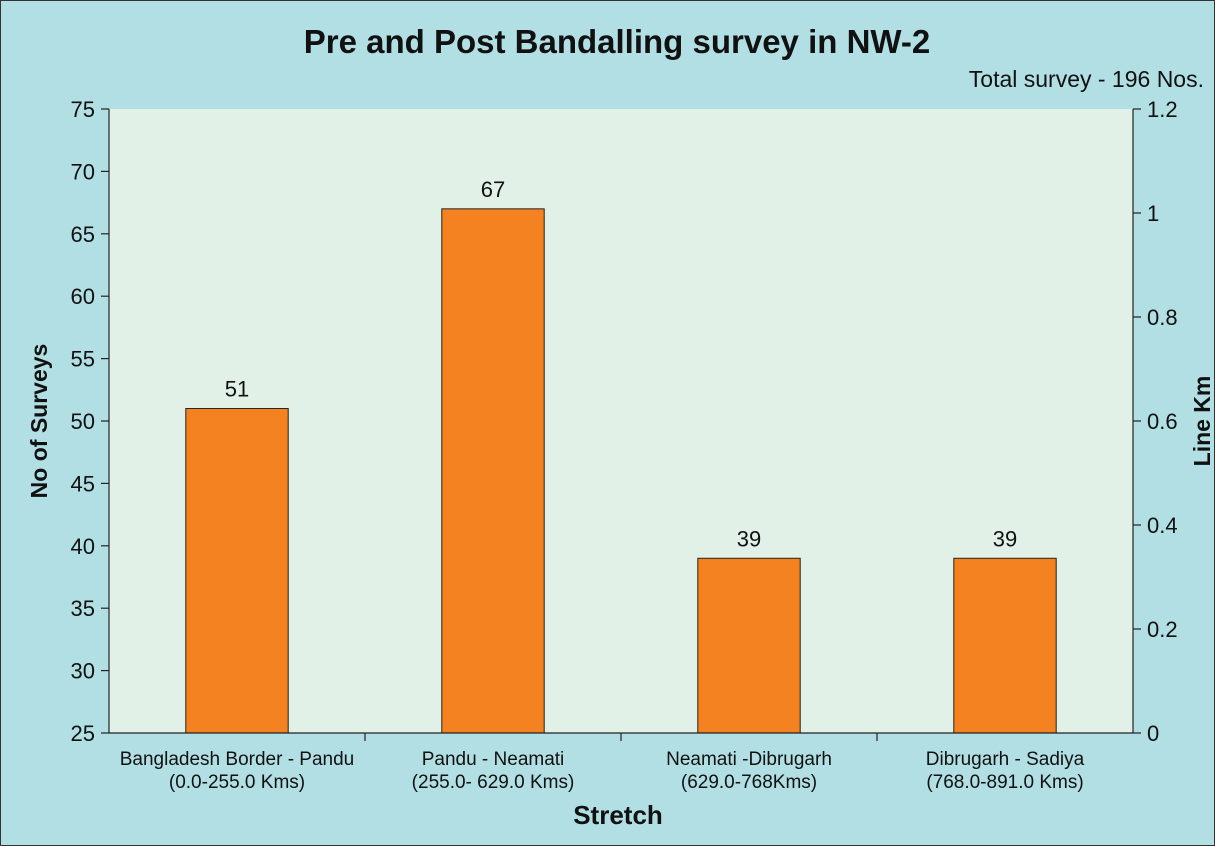 The width and height of the screenshot is (1215, 846). Describe the element at coordinates (1153, 213) in the screenshot. I see `y2-tick-label: 1` at that location.